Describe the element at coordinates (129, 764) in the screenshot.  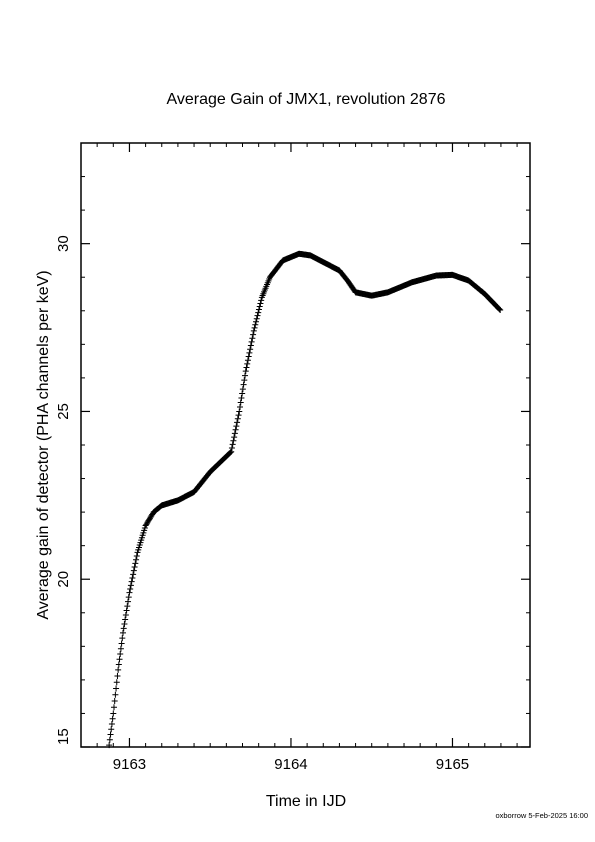
I see `x-tick-label: 9163` at that location.